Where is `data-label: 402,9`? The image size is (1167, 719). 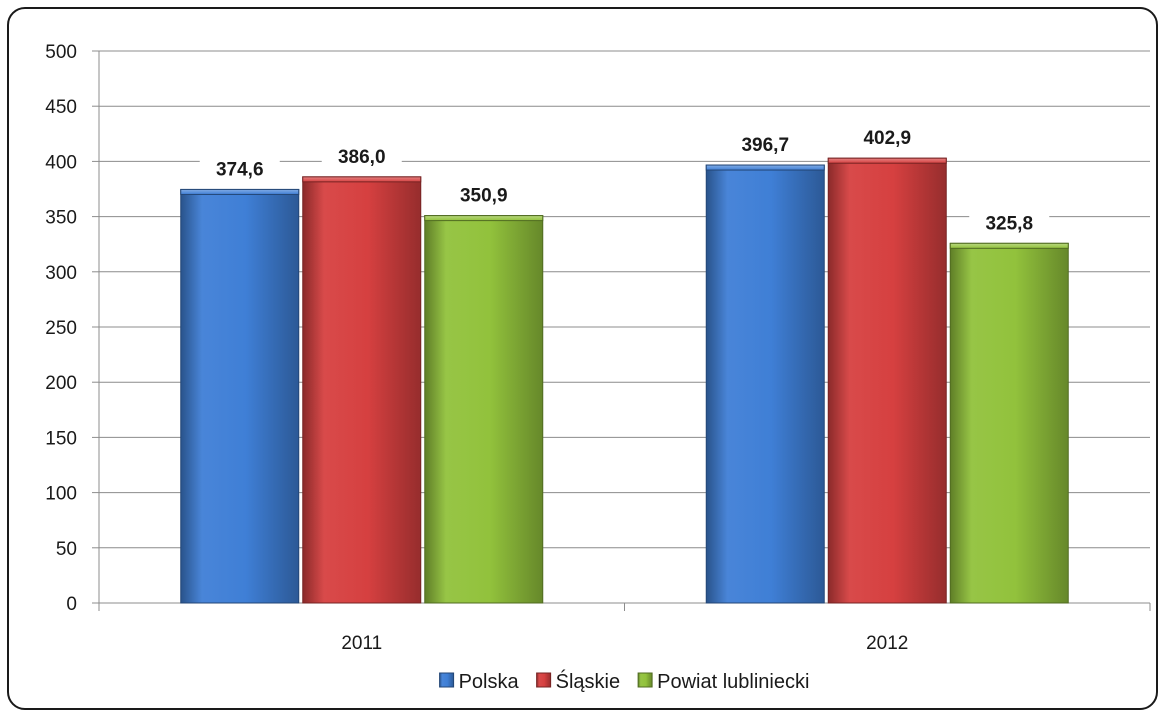
data-label: 402,9 is located at coordinates (887, 138).